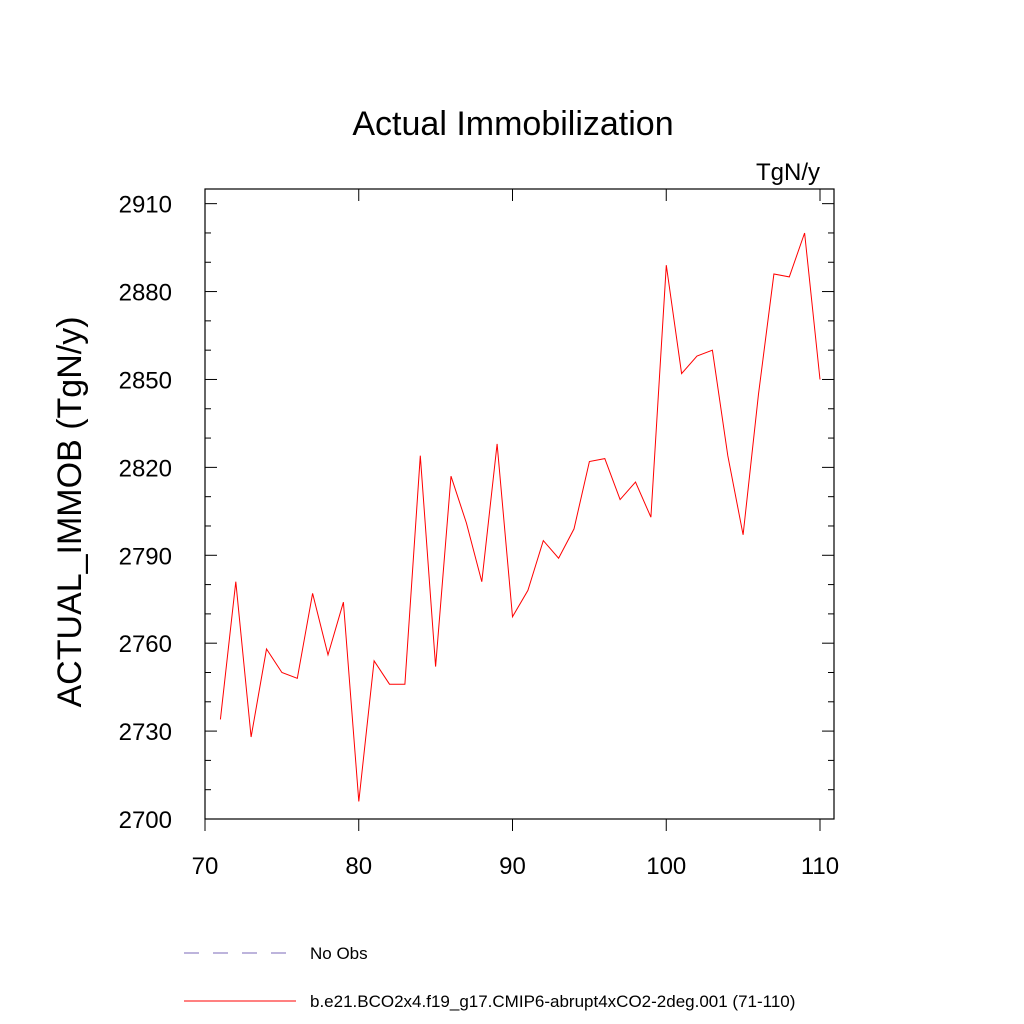 The width and height of the screenshot is (1024, 1024). Describe the element at coordinates (70, 511) in the screenshot. I see `y-axis-label: ACTUAL_IMMOB (TgN/y)` at that location.